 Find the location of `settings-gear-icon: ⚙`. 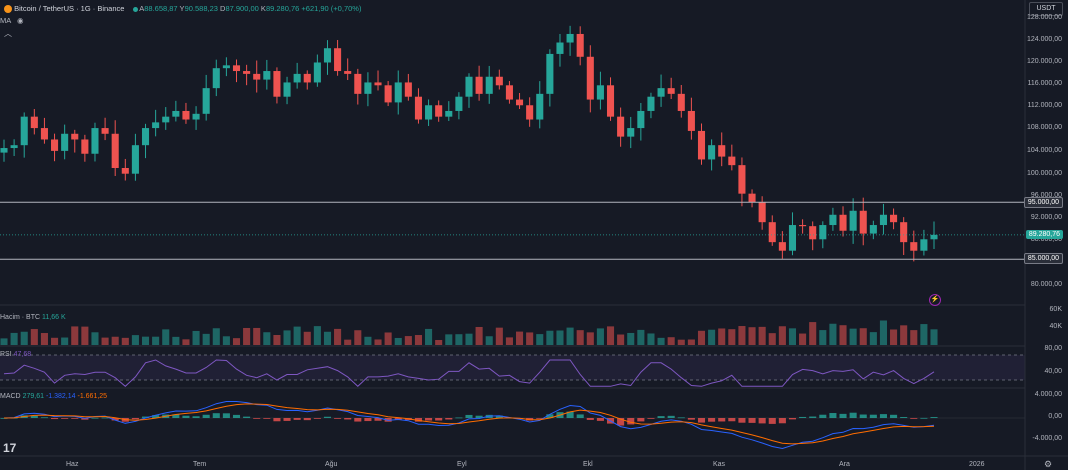

settings-gear-icon: ⚙ is located at coordinates (1048, 464).